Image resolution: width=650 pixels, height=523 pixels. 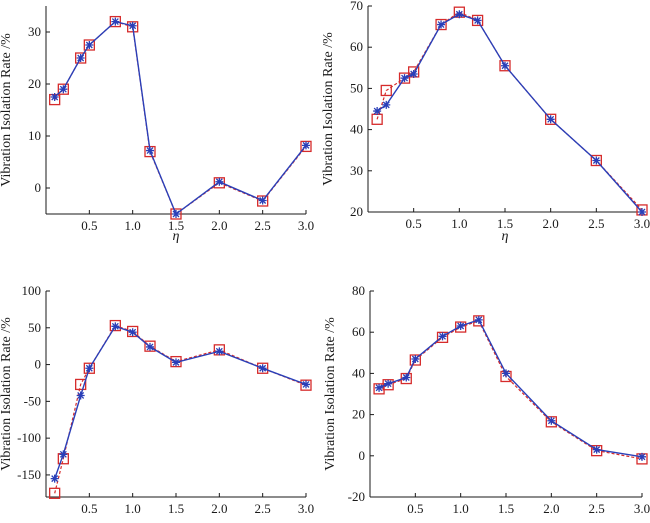 What do you see at coordinates (32, 400) in the screenshot?
I see `y-tick-label: -50` at bounding box center [32, 400].